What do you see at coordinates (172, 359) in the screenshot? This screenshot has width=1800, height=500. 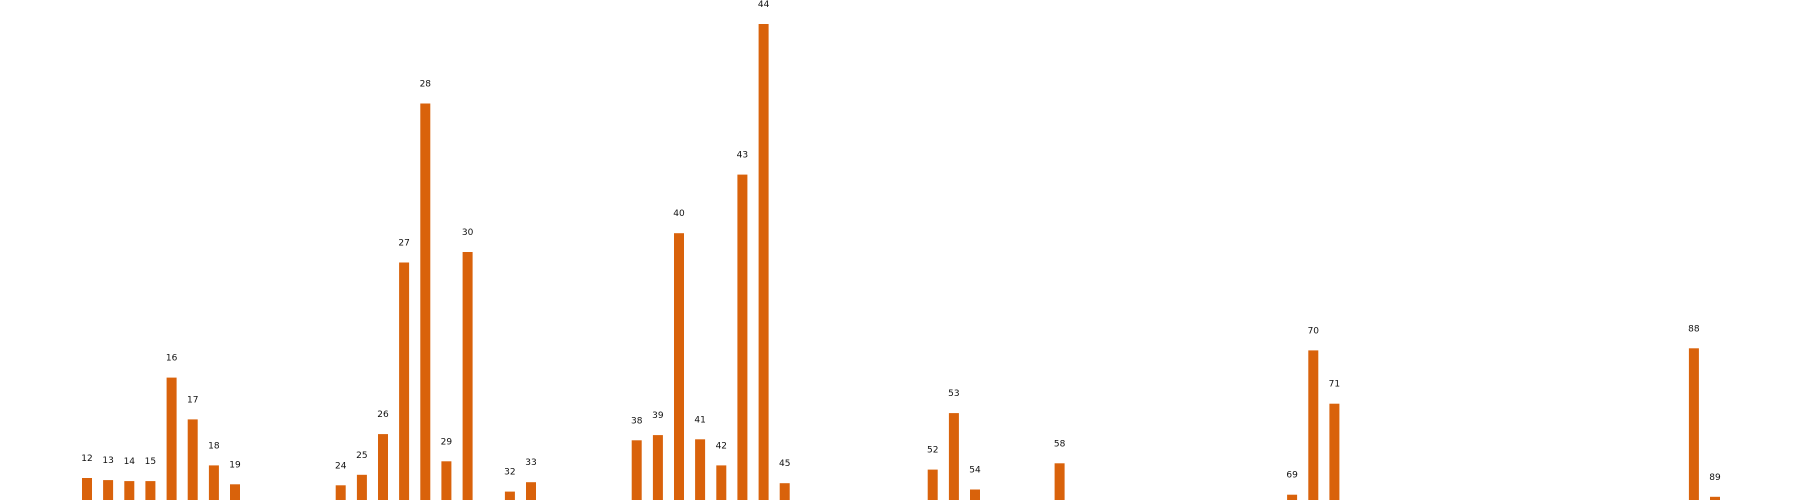 I see `bar-label-16: 16` at bounding box center [172, 359].